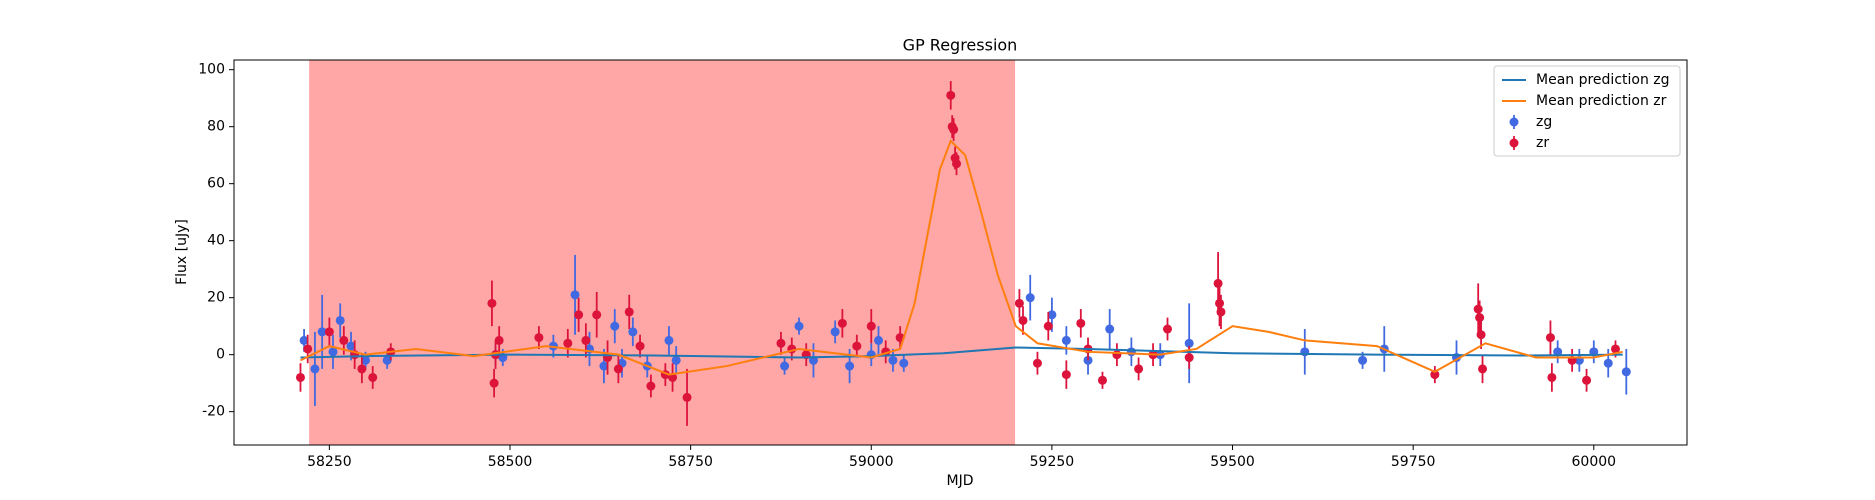  What do you see at coordinates (213, 412) in the screenshot?
I see `y-tick-label: -20` at bounding box center [213, 412].